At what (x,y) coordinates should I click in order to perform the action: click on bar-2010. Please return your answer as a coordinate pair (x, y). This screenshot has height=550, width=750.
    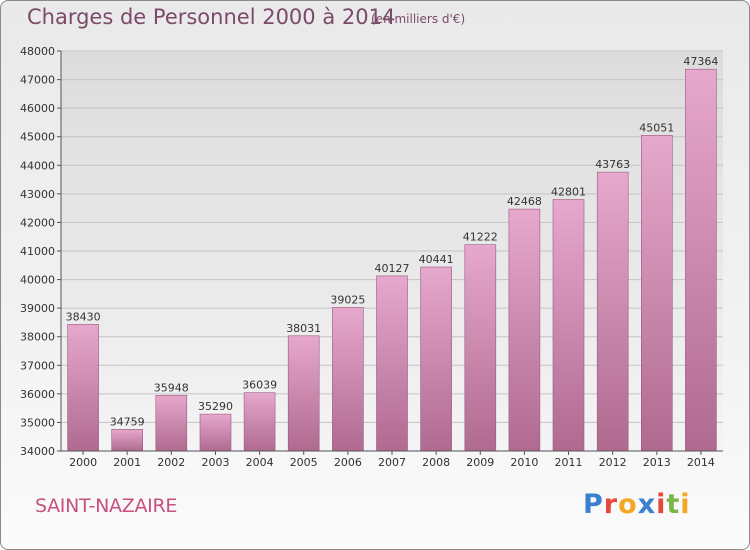
    Looking at the image, I should click on (524, 330).